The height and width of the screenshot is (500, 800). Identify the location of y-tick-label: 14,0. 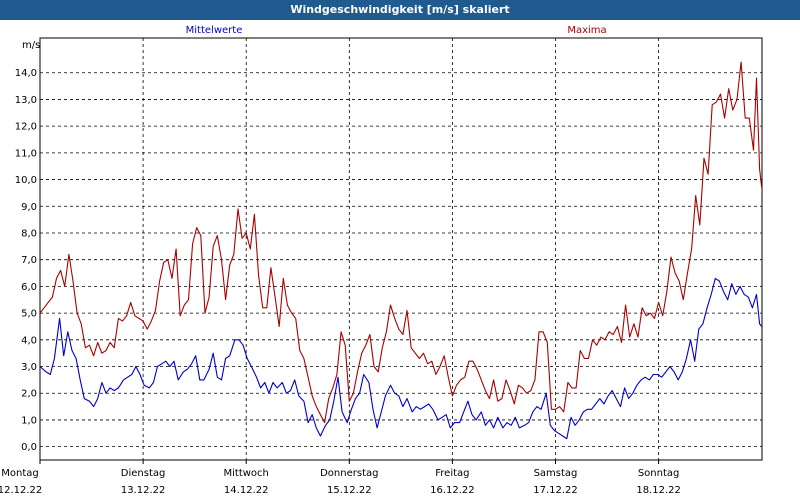
(26, 73).